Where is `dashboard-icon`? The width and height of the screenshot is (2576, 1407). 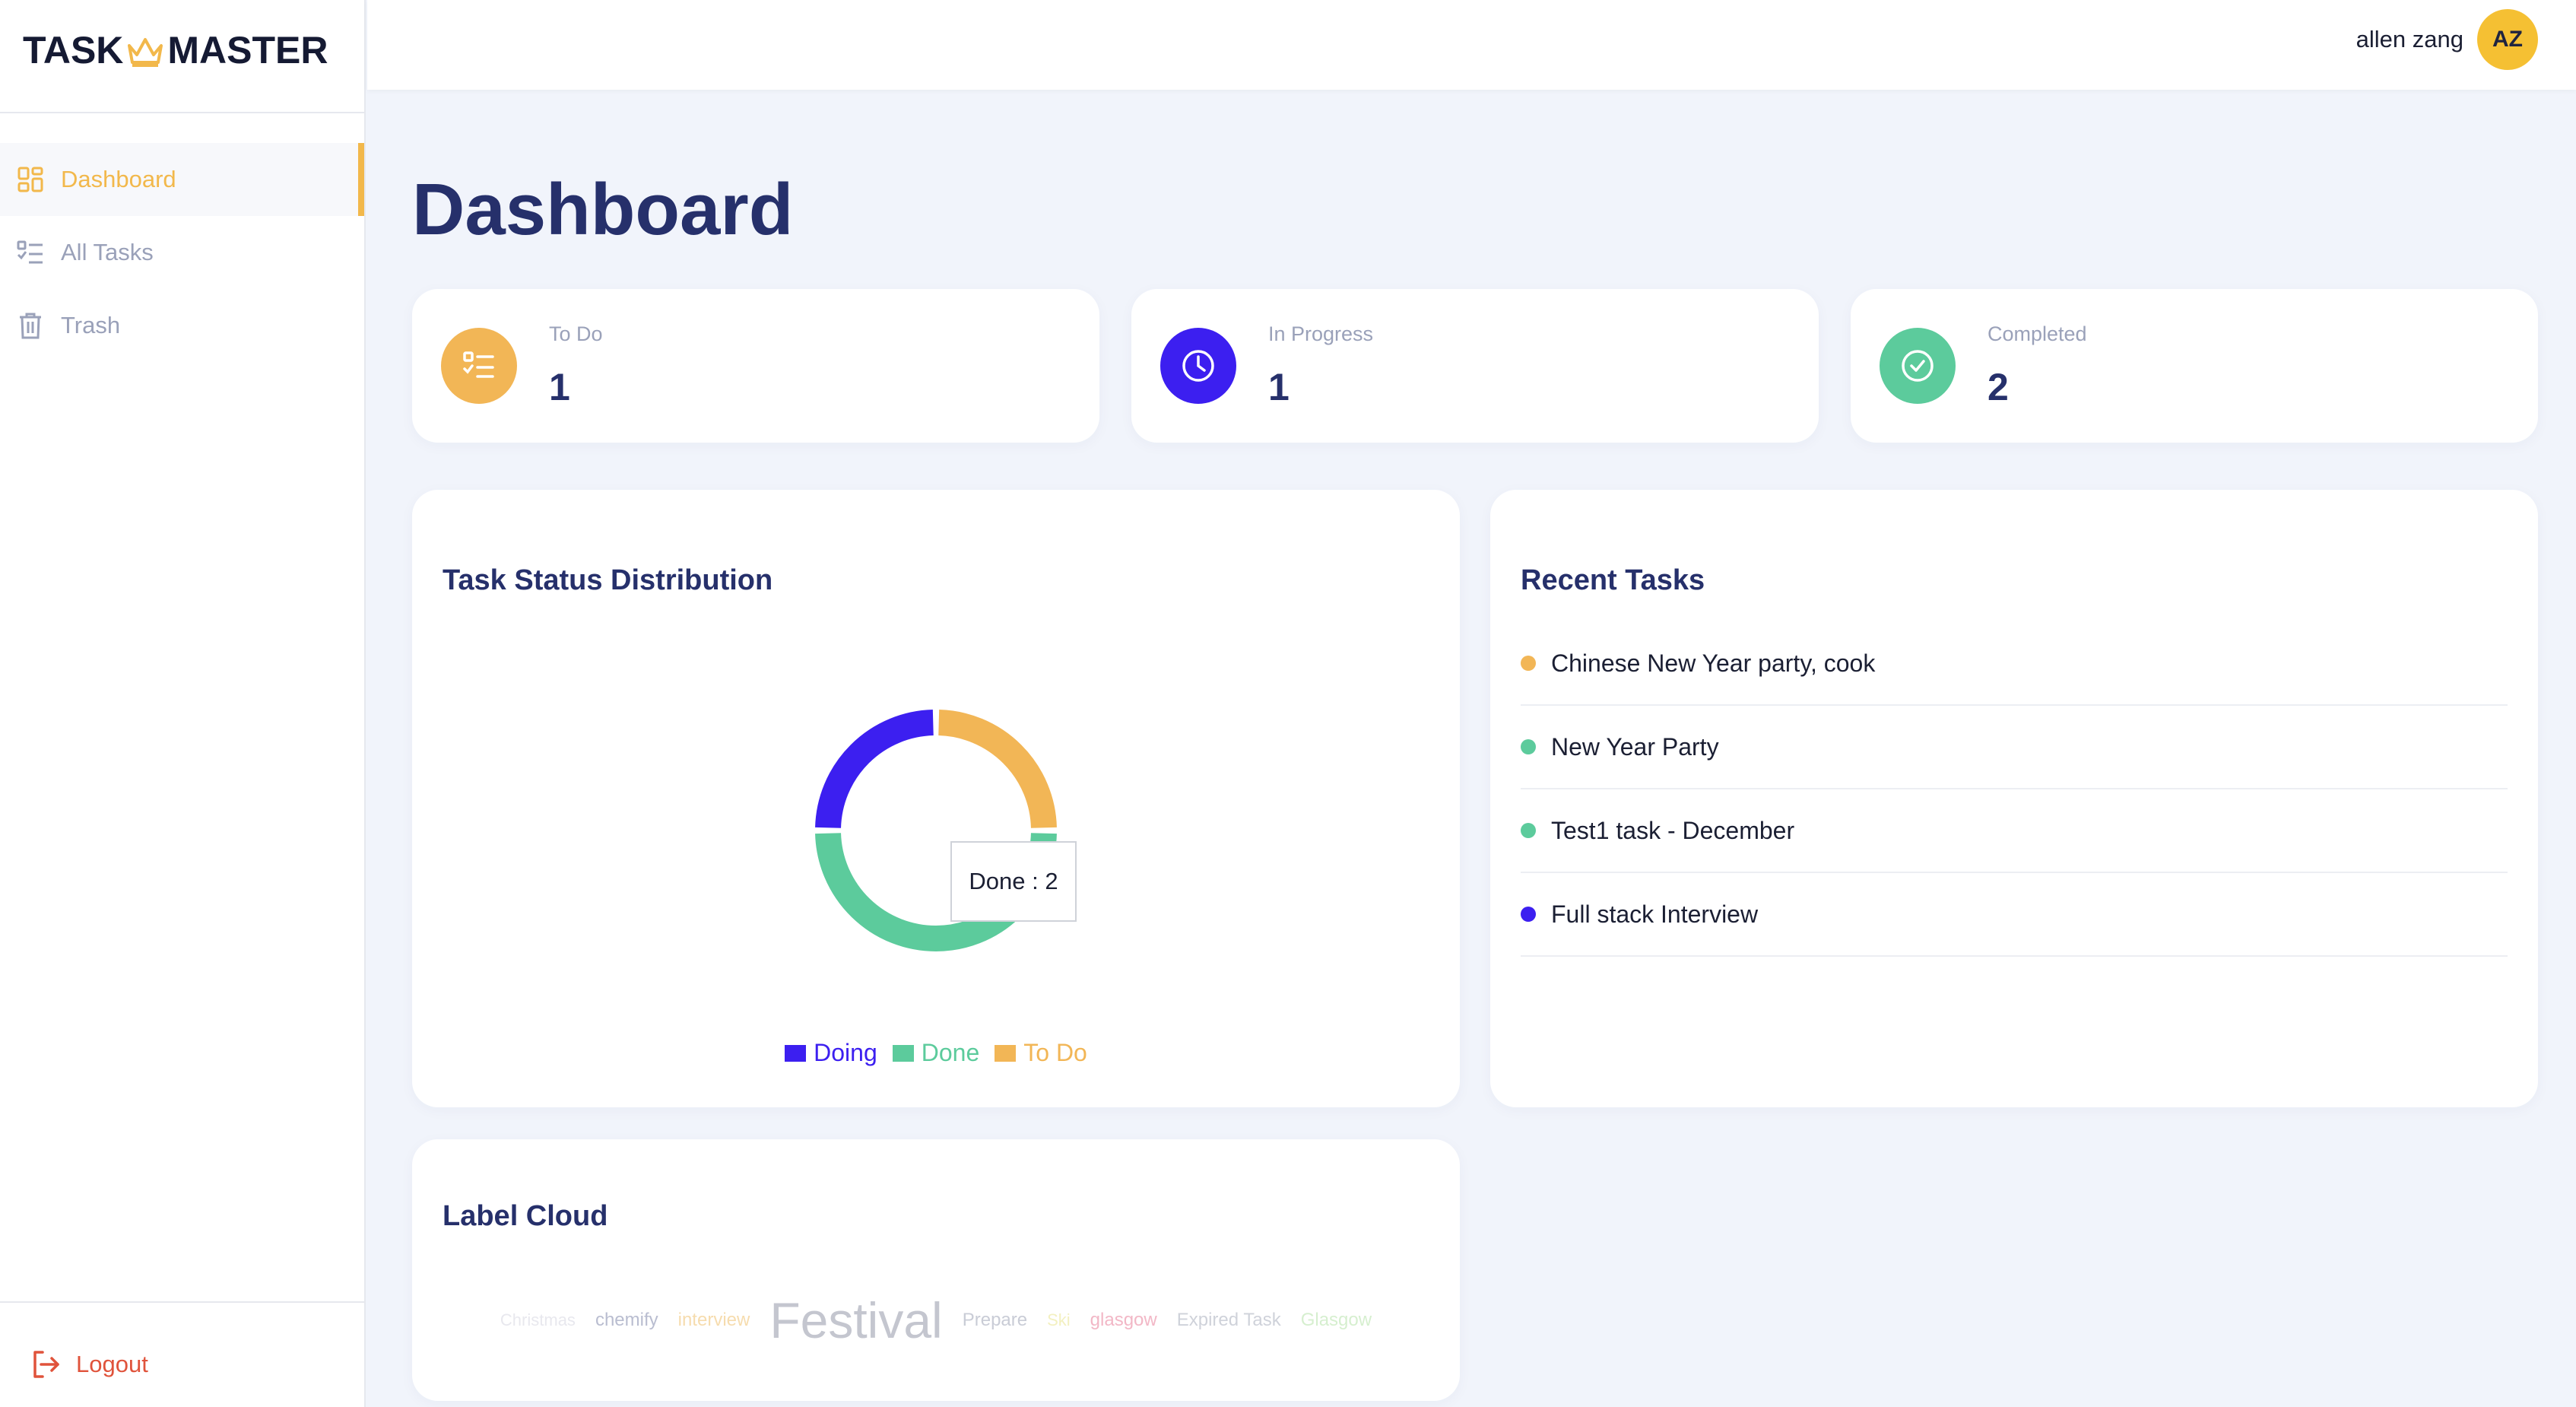
dashboard-icon is located at coordinates (30, 179).